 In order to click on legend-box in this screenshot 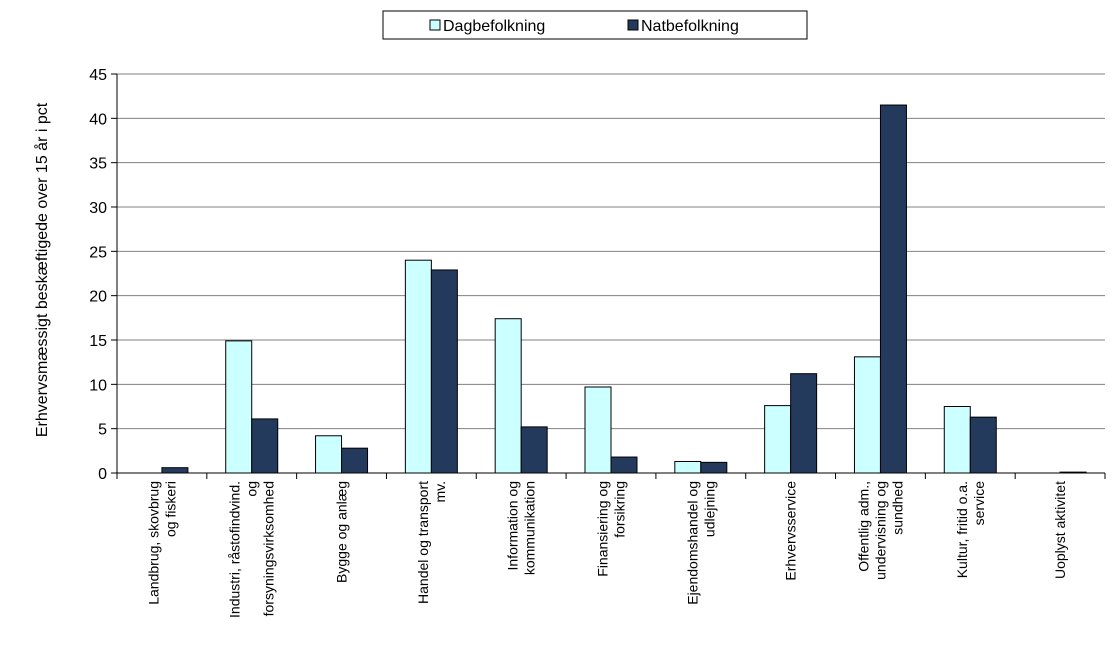, I will do `click(595, 25)`.